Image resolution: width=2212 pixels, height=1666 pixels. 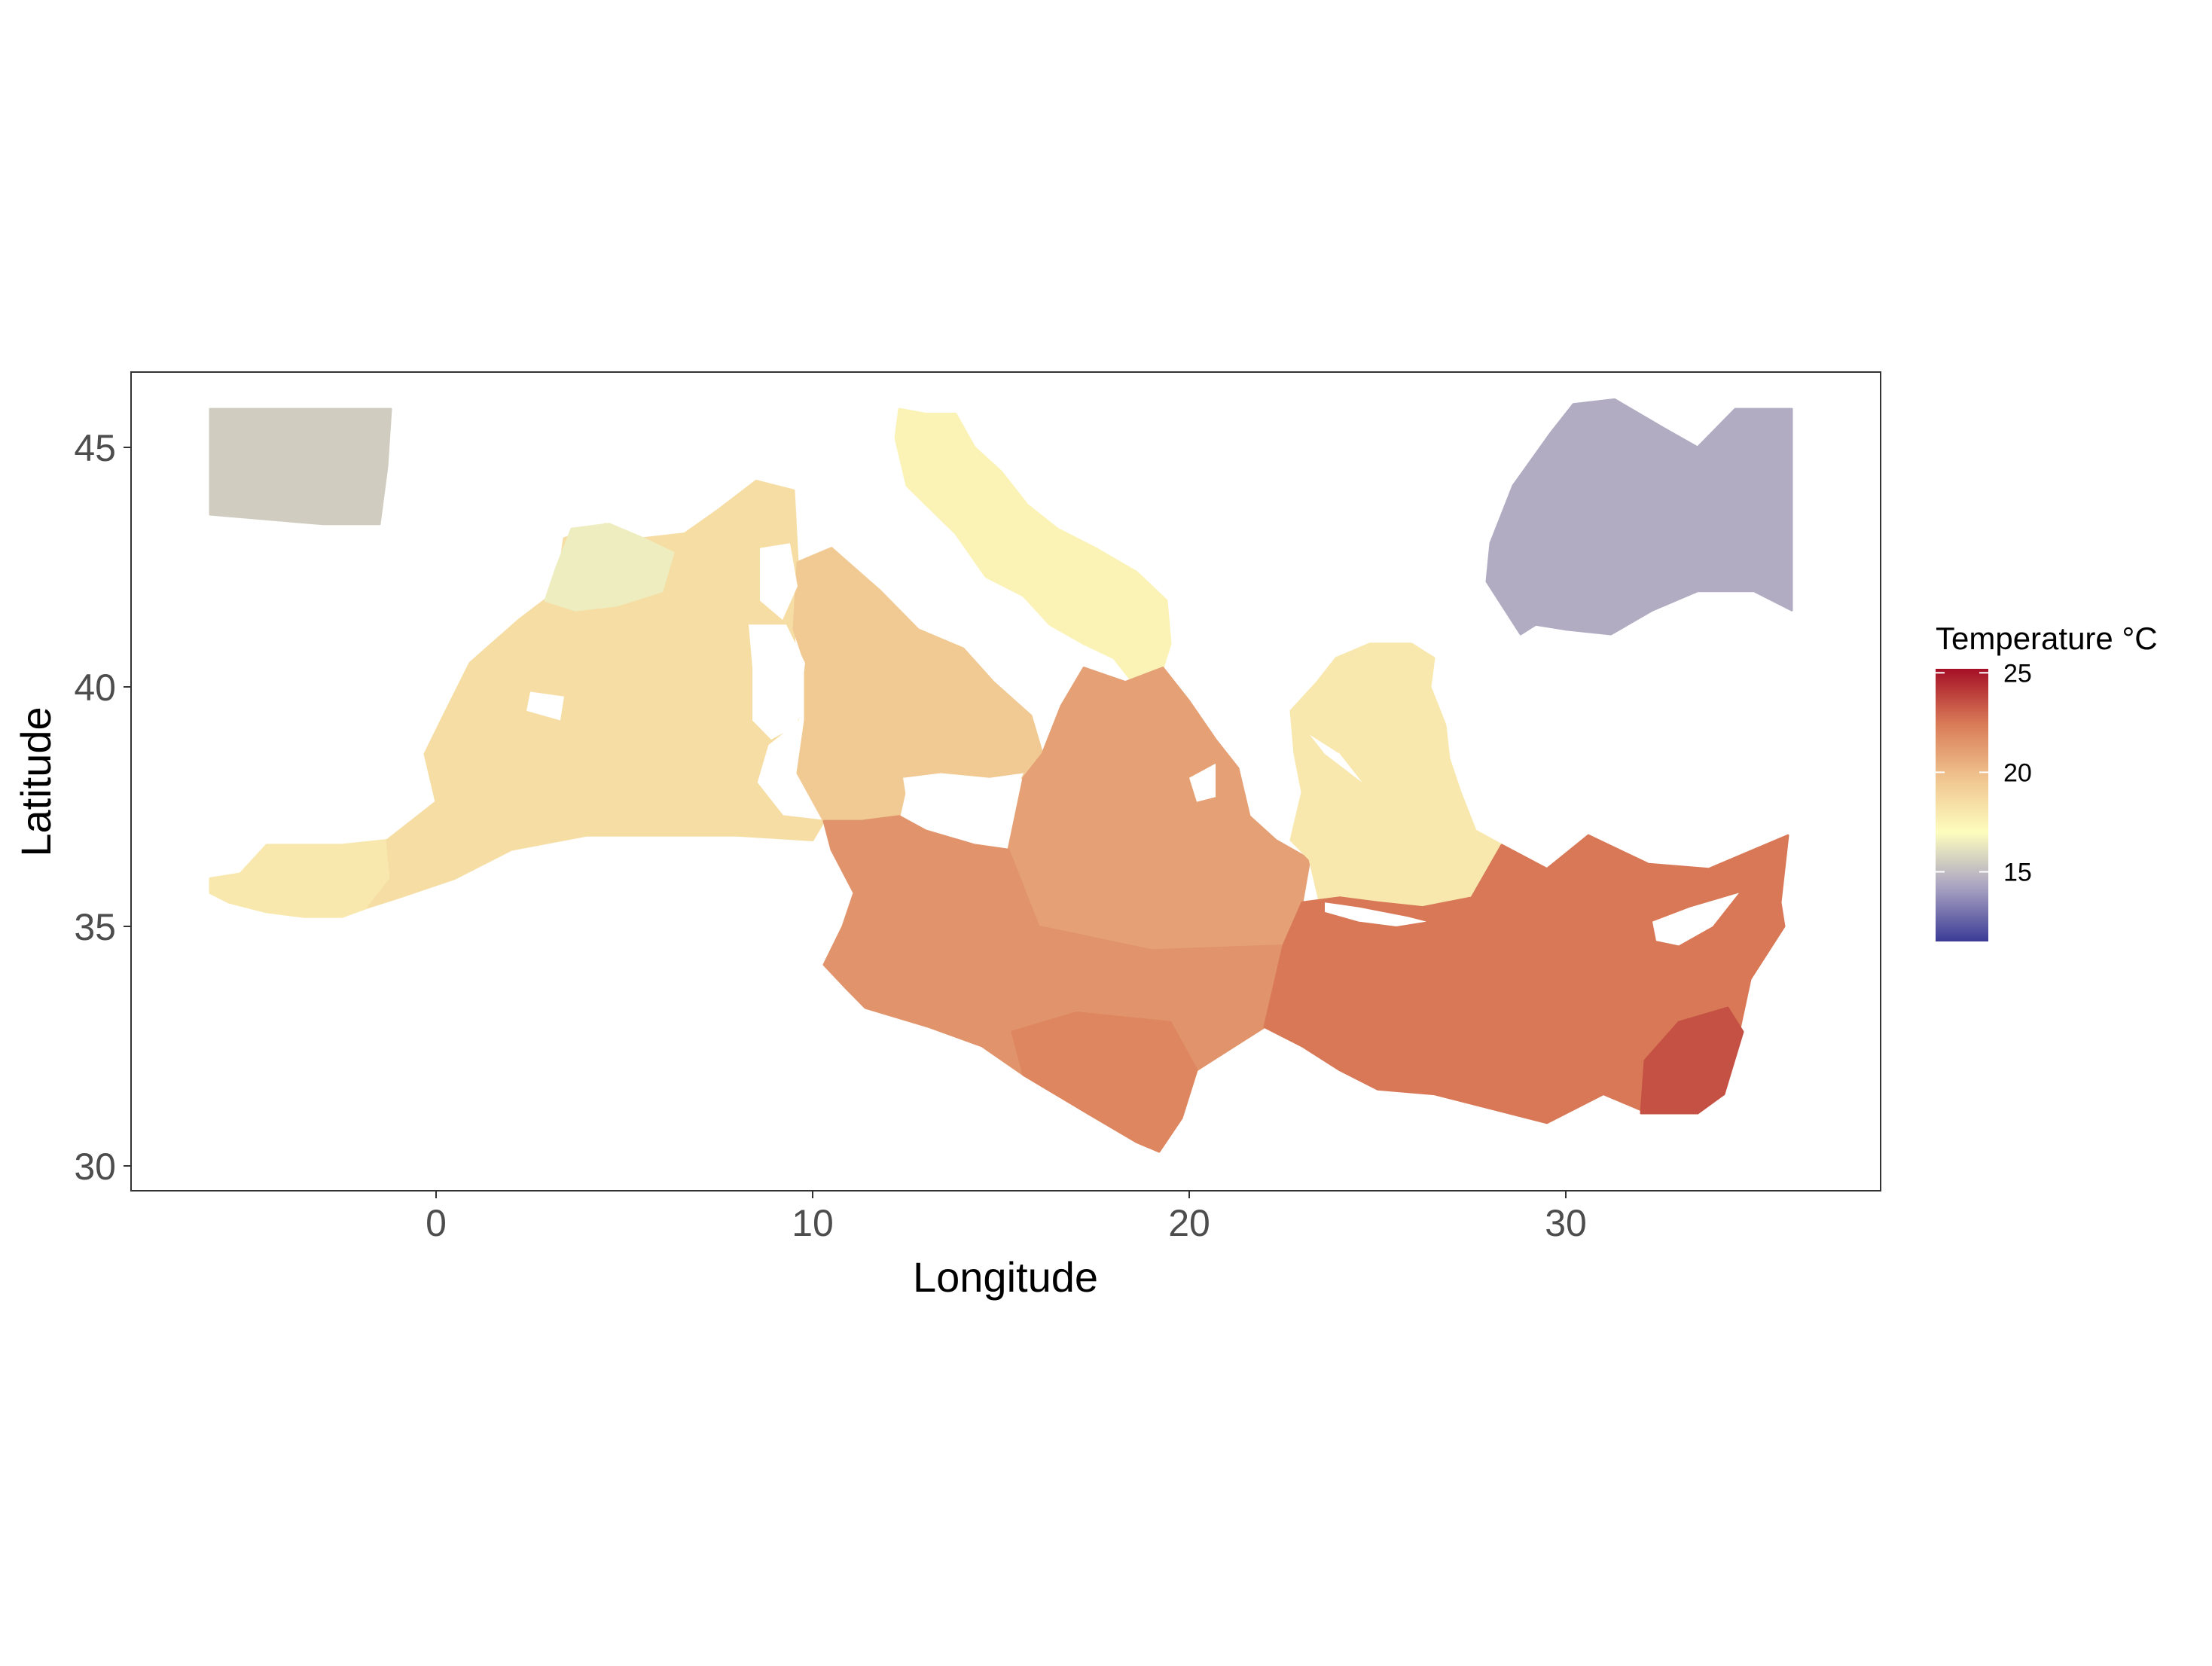 What do you see at coordinates (1132, 744) in the screenshot?
I see `islands` at bounding box center [1132, 744].